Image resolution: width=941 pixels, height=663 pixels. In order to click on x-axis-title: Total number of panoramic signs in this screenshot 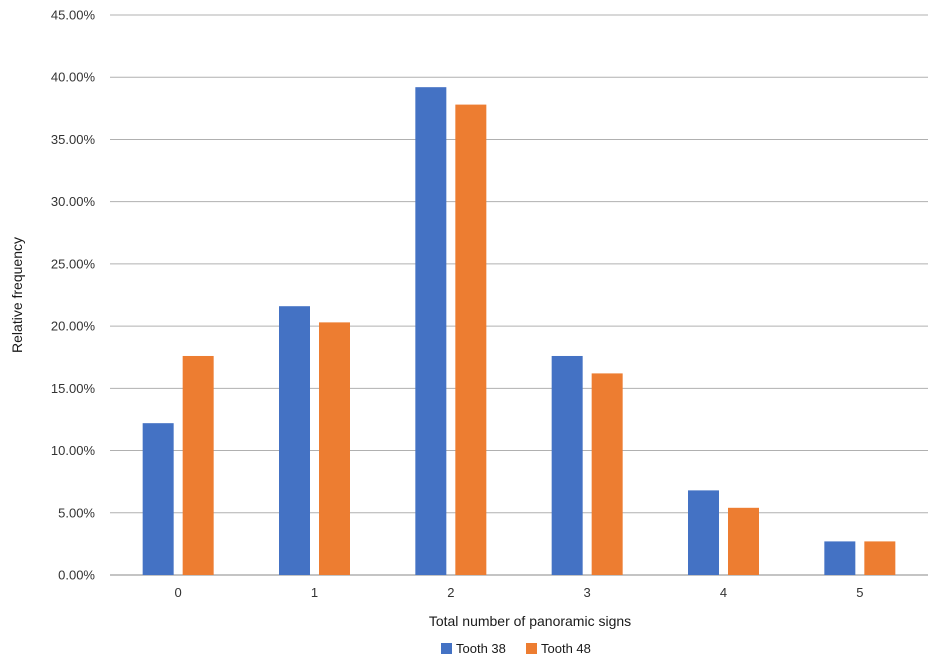, I will do `click(530, 621)`.